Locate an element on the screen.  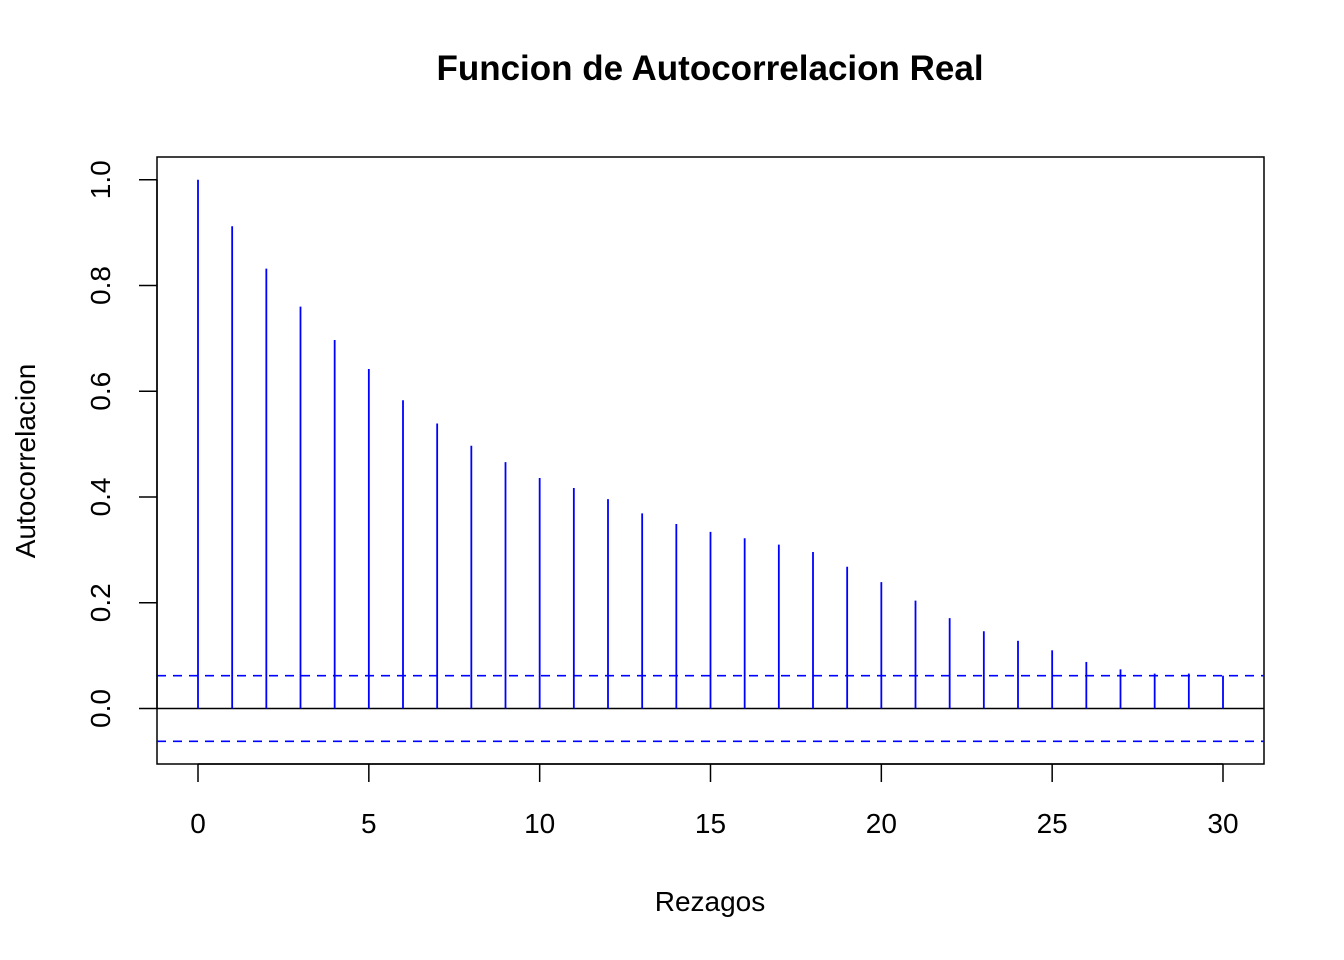
x-tick-label-15: 15 is located at coordinates (710, 823).